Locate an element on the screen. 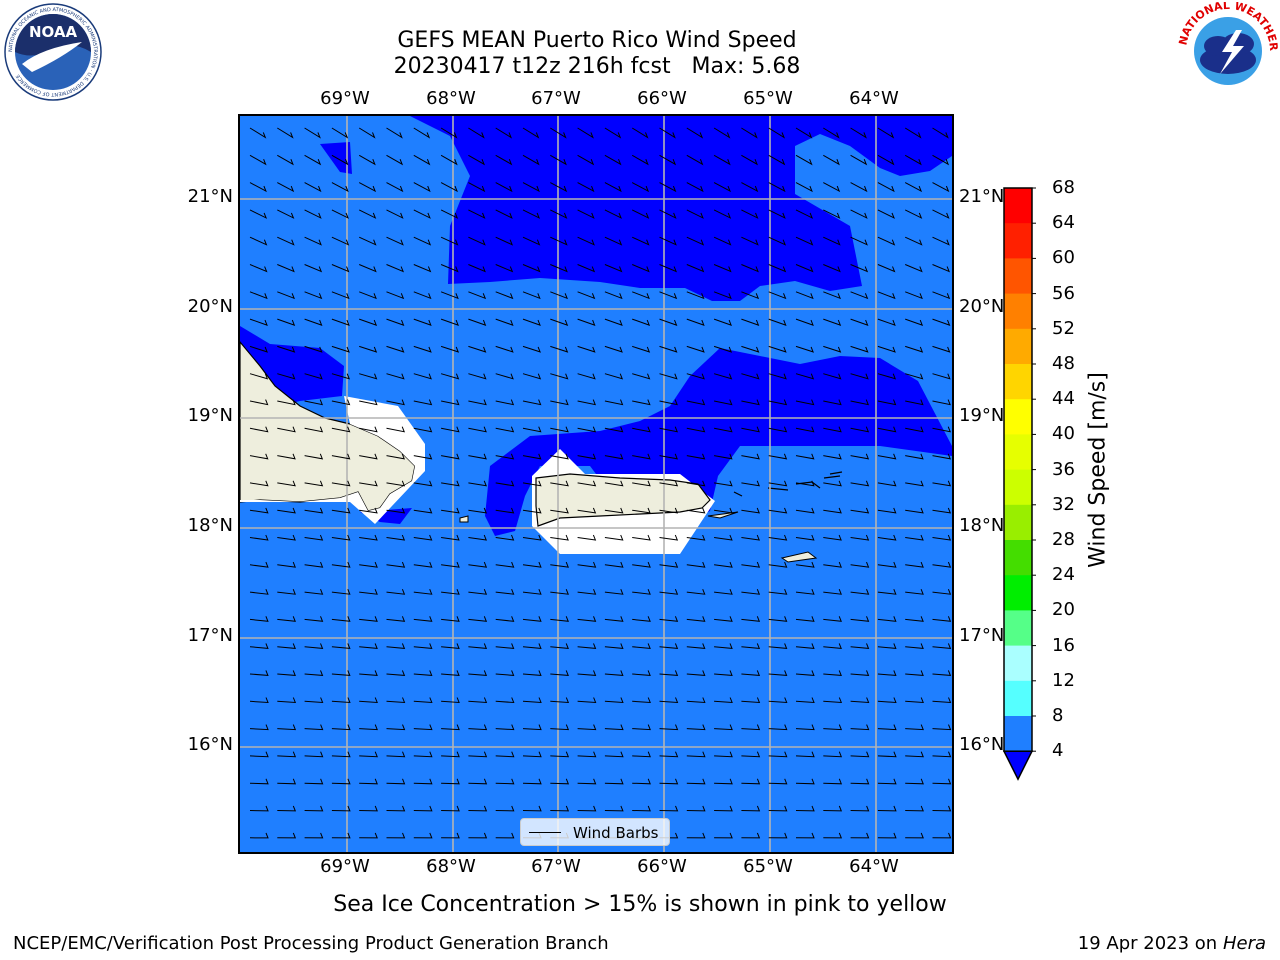  lon-tick-top: 68°W is located at coordinates (451, 98).